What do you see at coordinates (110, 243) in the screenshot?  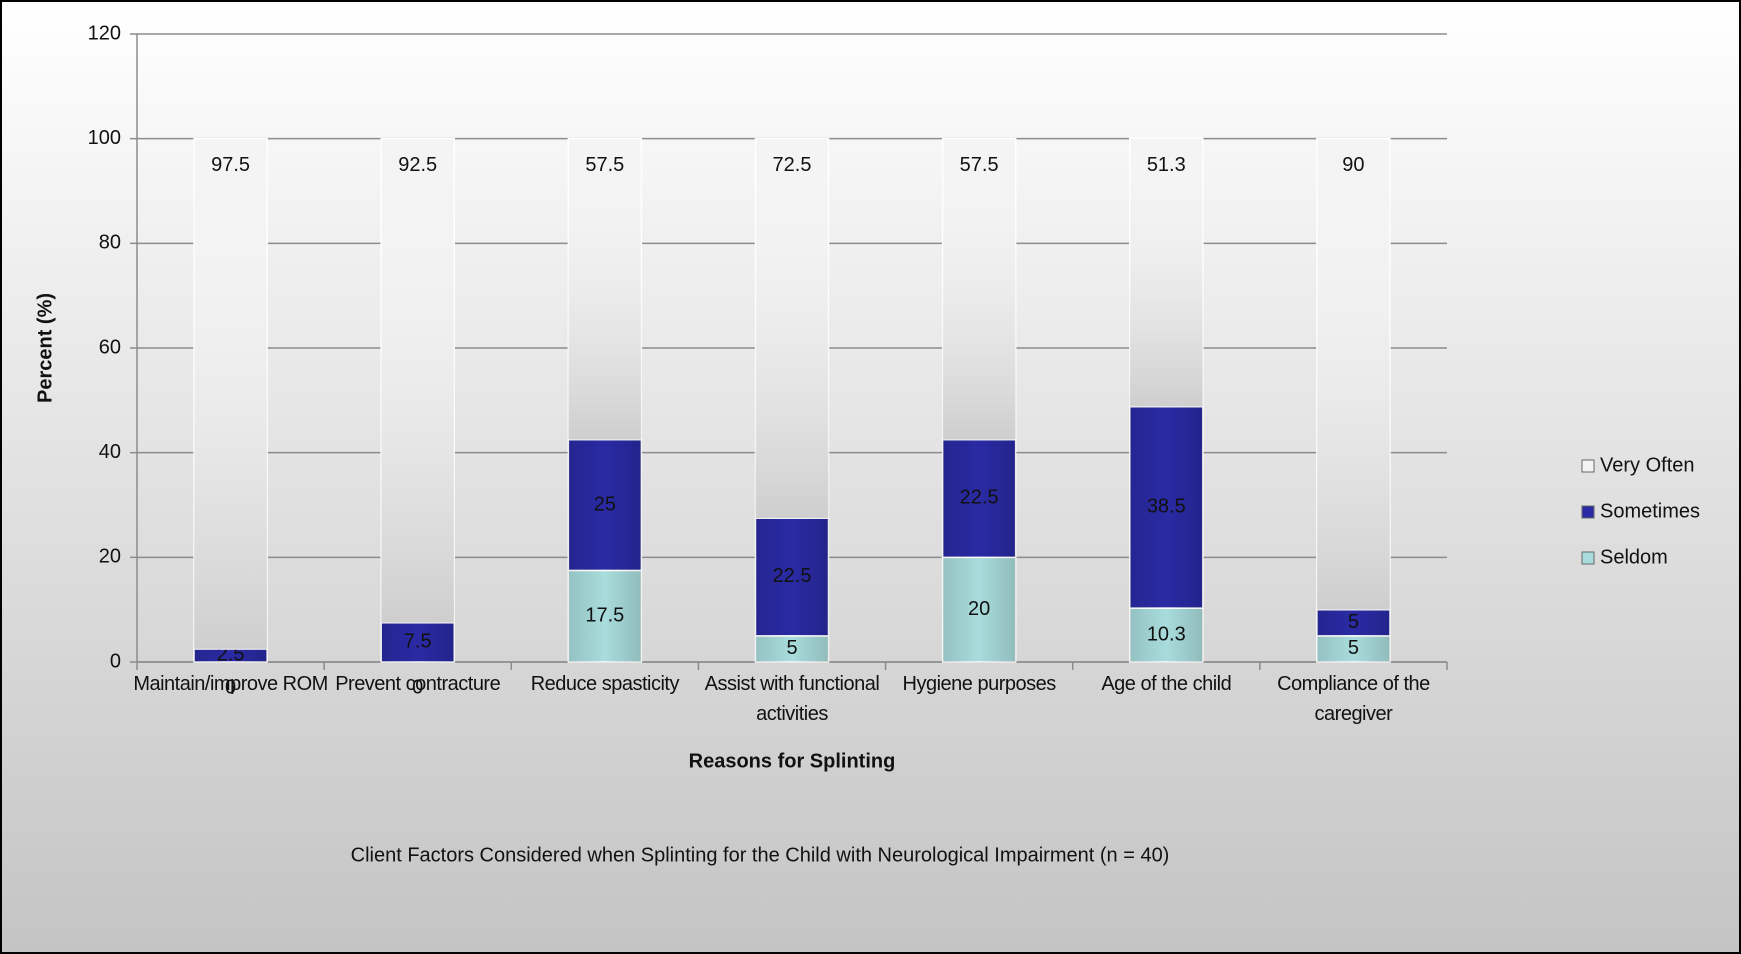 I see `y-tick-label: 80` at bounding box center [110, 243].